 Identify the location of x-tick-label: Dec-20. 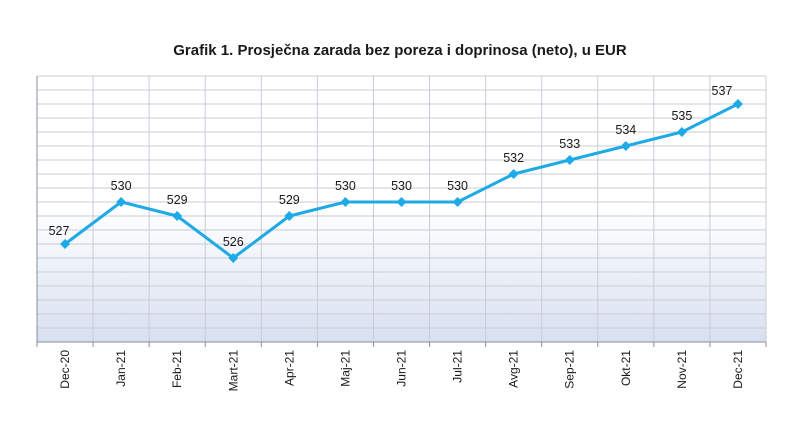
(65, 369).